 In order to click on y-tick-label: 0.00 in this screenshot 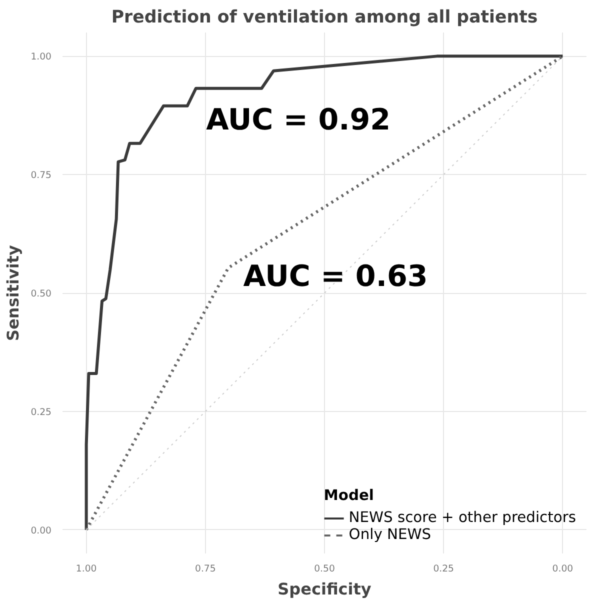, I will do `click(41, 530)`.